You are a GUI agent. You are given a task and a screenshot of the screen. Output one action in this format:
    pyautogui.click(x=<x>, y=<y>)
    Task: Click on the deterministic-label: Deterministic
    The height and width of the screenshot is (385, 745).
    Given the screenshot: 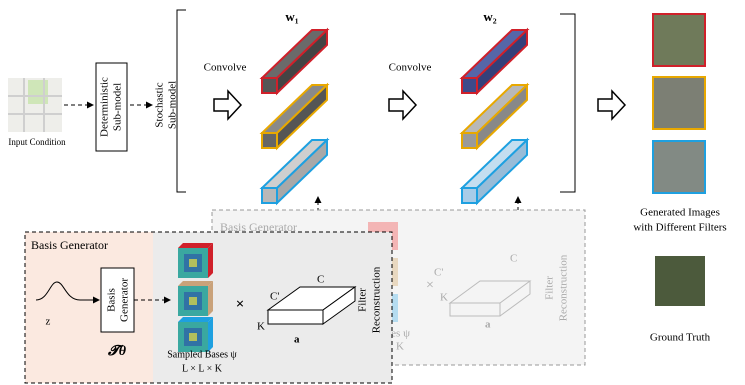 What is the action you would take?
    pyautogui.click(x=105, y=107)
    